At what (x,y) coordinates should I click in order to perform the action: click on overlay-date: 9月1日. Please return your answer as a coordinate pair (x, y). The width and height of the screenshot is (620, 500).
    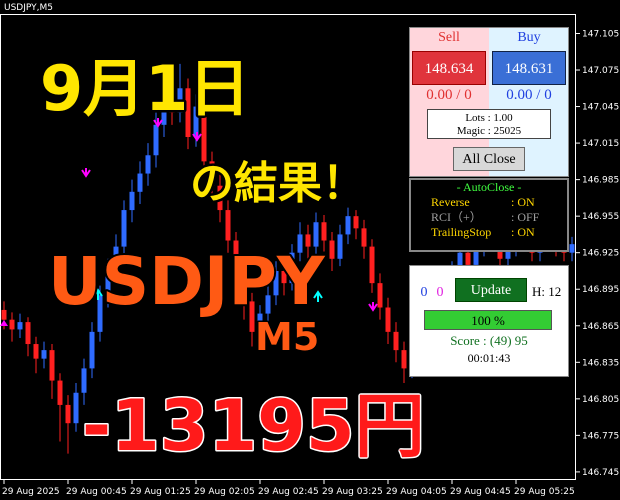
    Looking at the image, I should click on (145, 88).